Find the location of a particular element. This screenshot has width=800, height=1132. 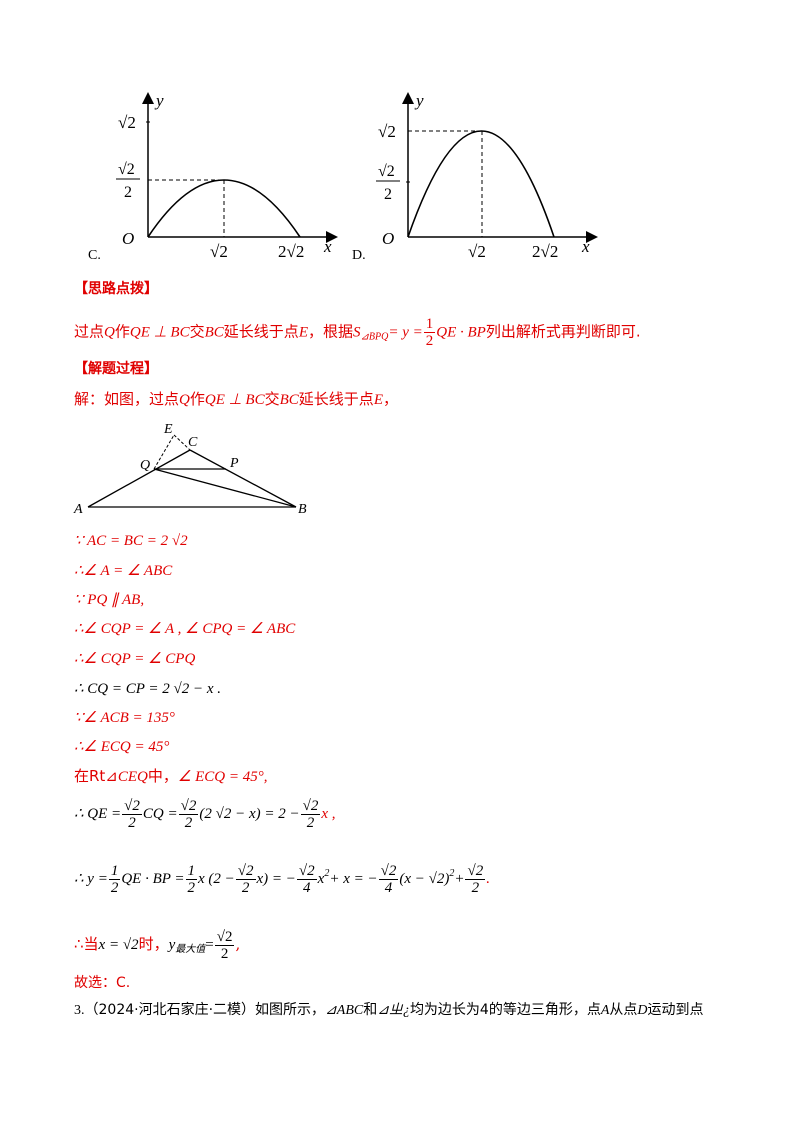

graph-d-ytick-mid-num: √2 is located at coordinates (386, 171).